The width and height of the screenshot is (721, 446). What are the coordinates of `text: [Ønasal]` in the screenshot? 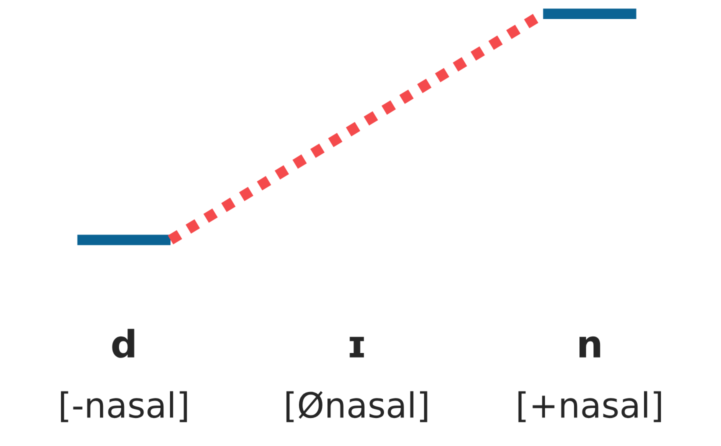 It's located at (357, 406).